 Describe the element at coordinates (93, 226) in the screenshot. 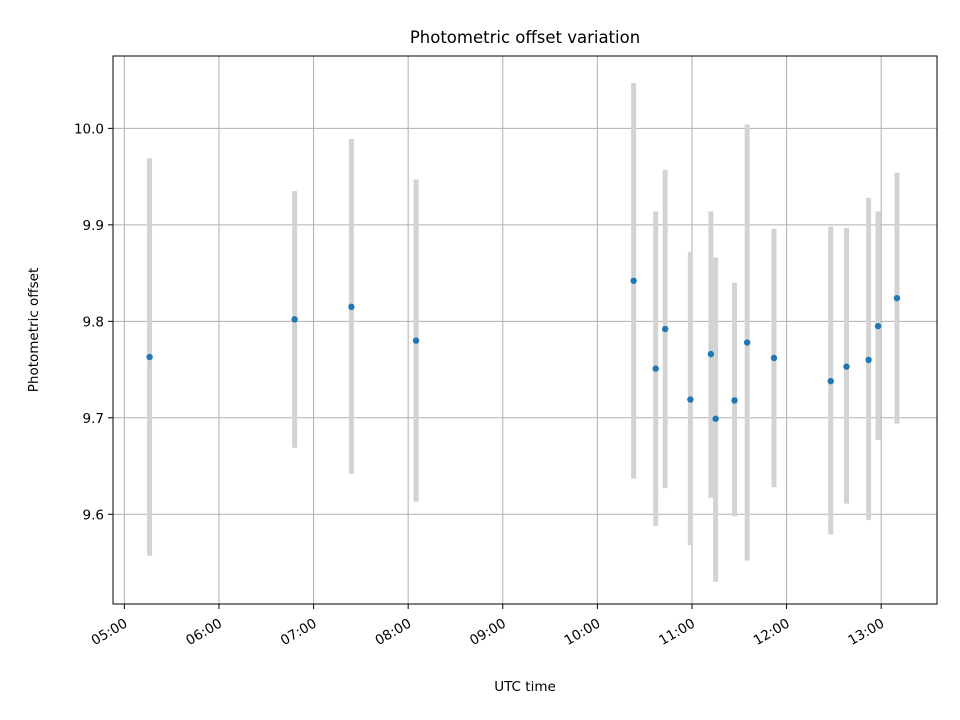

I see `y-tick-label: 9.9` at that location.